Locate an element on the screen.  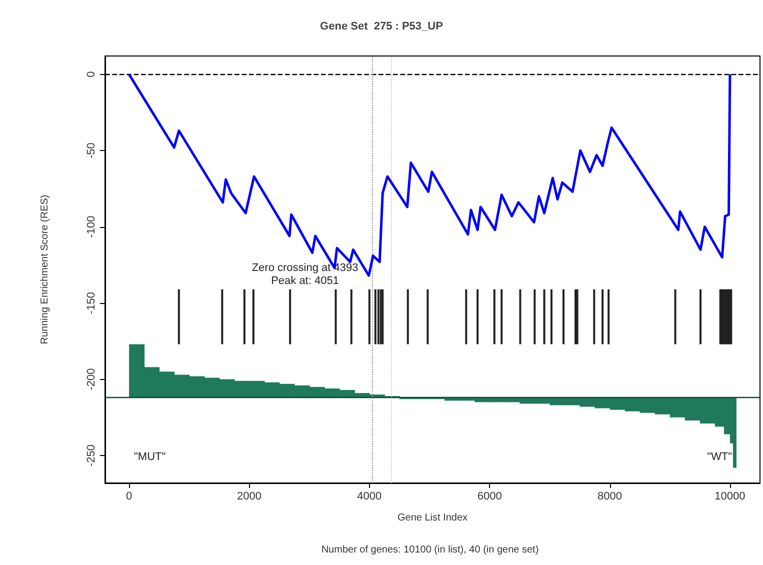
chart-subtitle: Gene Set 275 : P53_UP is located at coordinates (381, 26).